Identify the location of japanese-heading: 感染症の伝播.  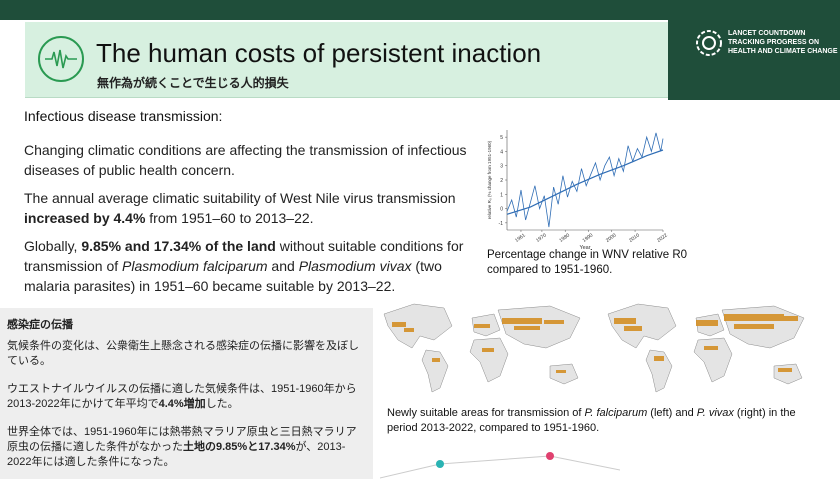
(40, 325).